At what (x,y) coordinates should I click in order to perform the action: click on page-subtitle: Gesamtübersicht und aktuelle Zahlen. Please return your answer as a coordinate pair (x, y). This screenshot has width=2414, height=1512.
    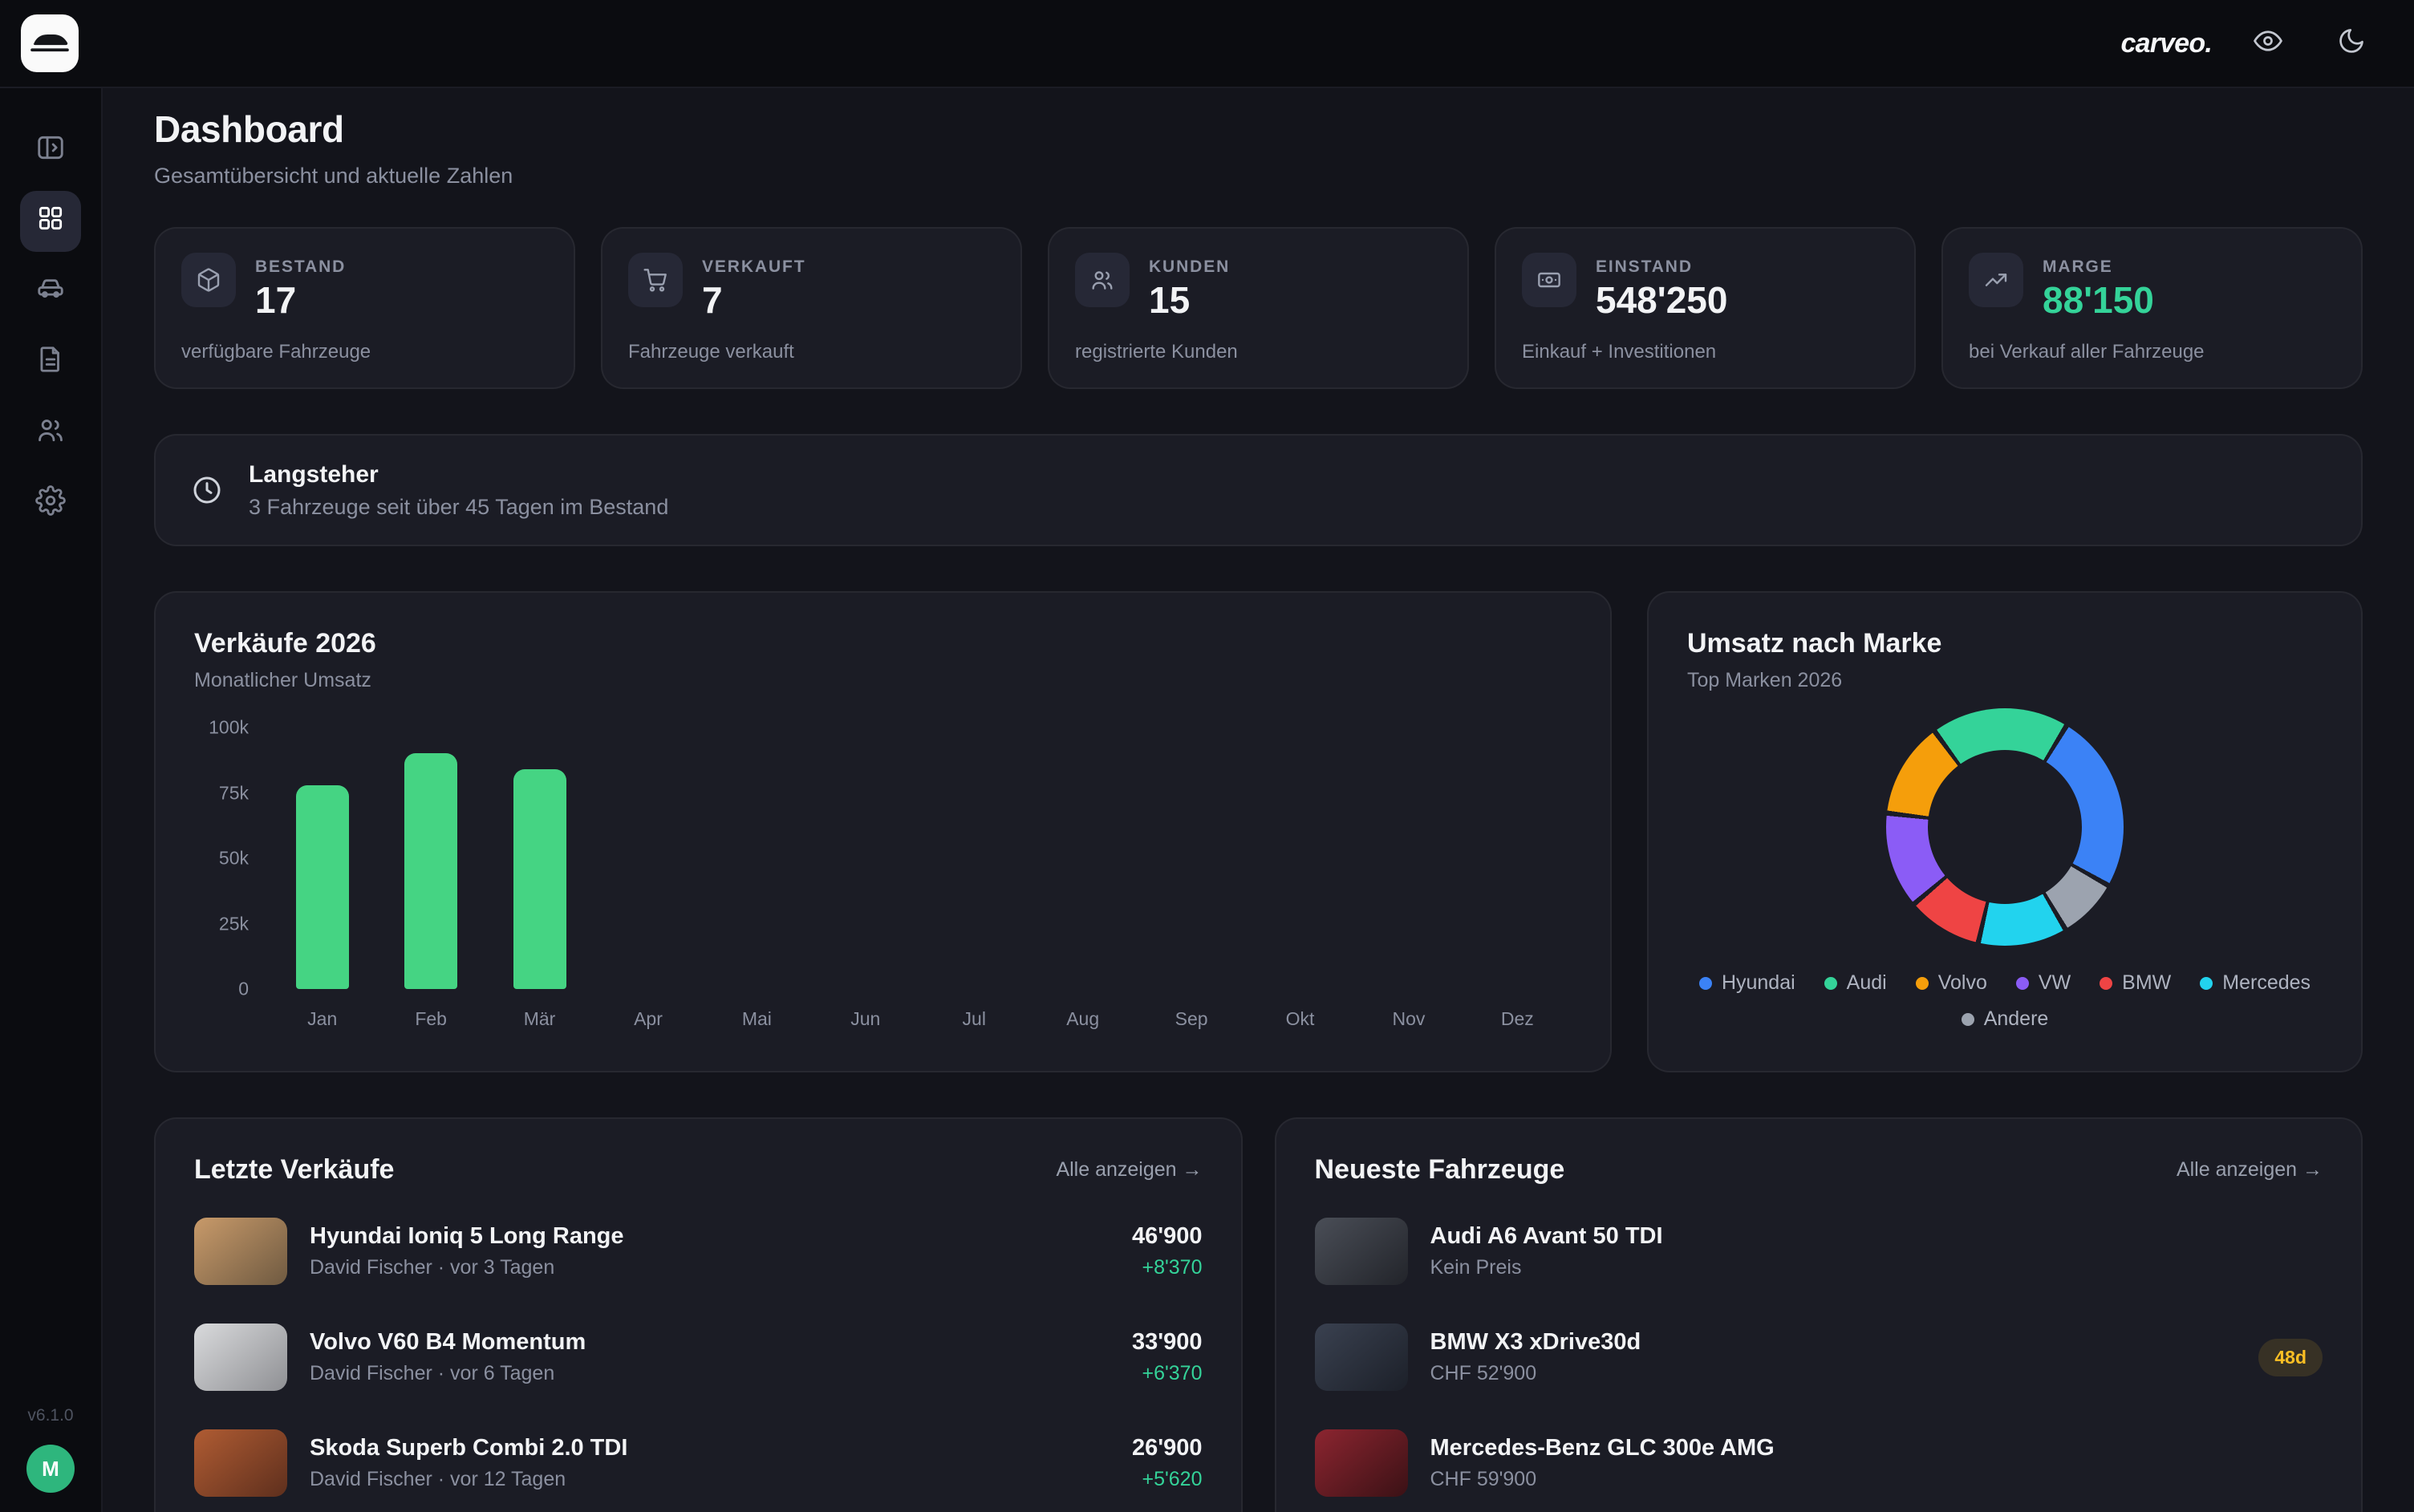
    Looking at the image, I should click on (333, 176).